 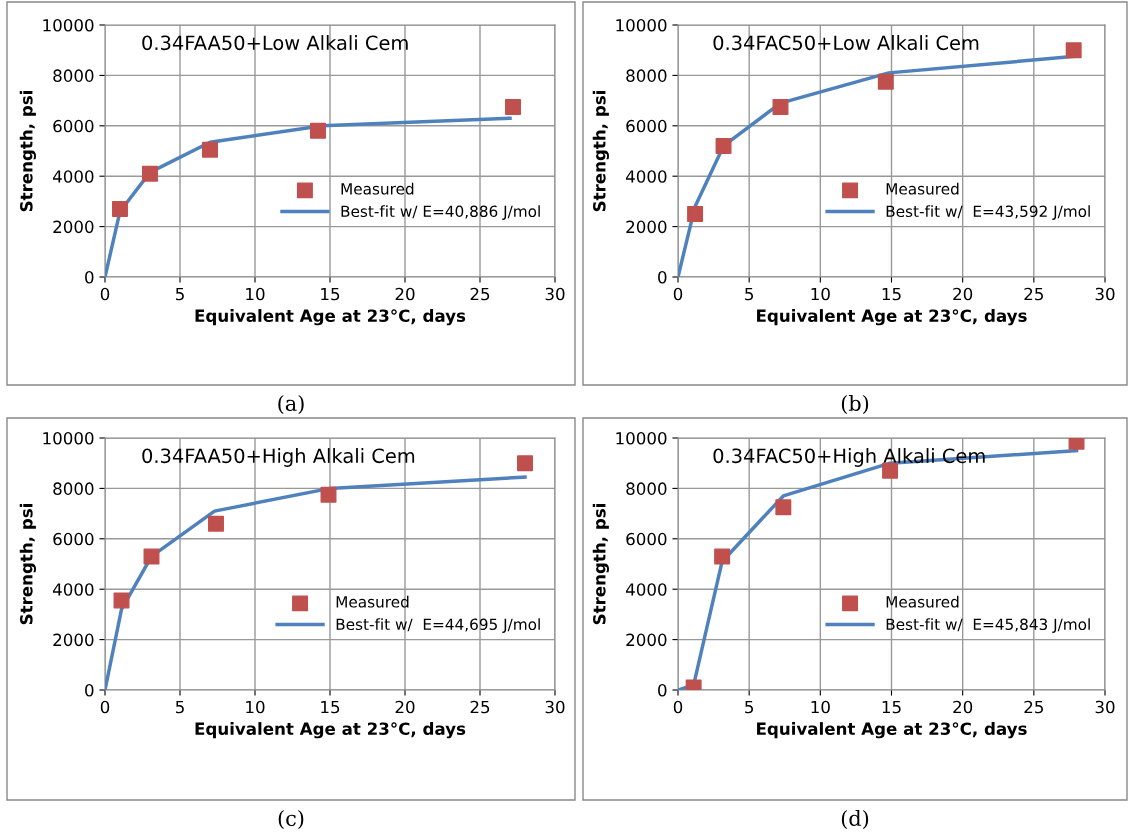 I want to click on text: 0.34FAA50+High Alkali Cem, so click(x=278, y=457).